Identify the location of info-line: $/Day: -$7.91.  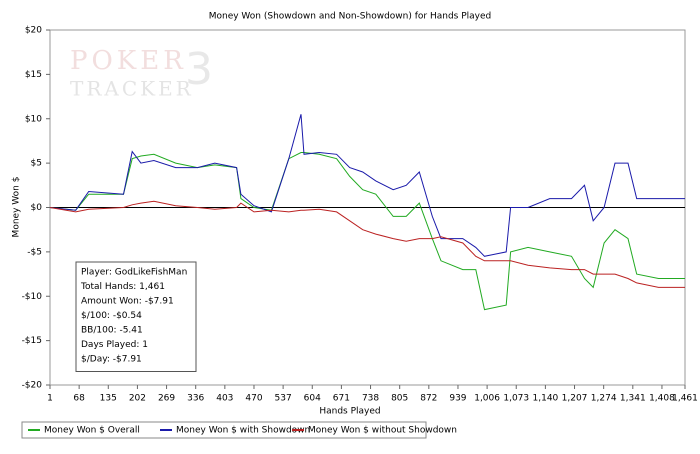
(111, 360).